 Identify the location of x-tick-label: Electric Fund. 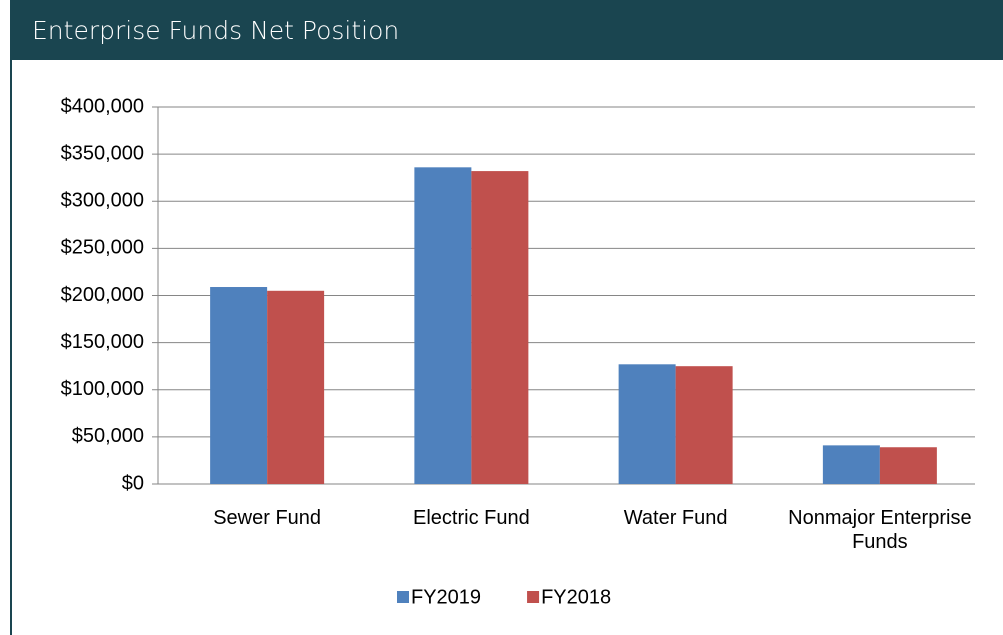
(471, 518).